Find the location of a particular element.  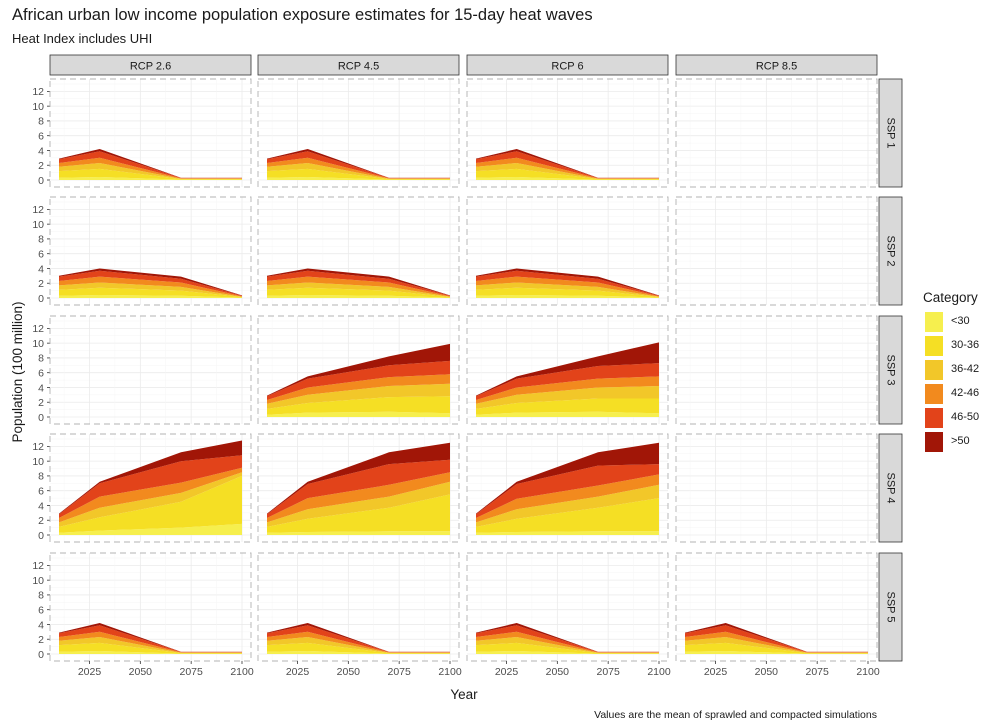

legend-label: 30-36 is located at coordinates (965, 345).